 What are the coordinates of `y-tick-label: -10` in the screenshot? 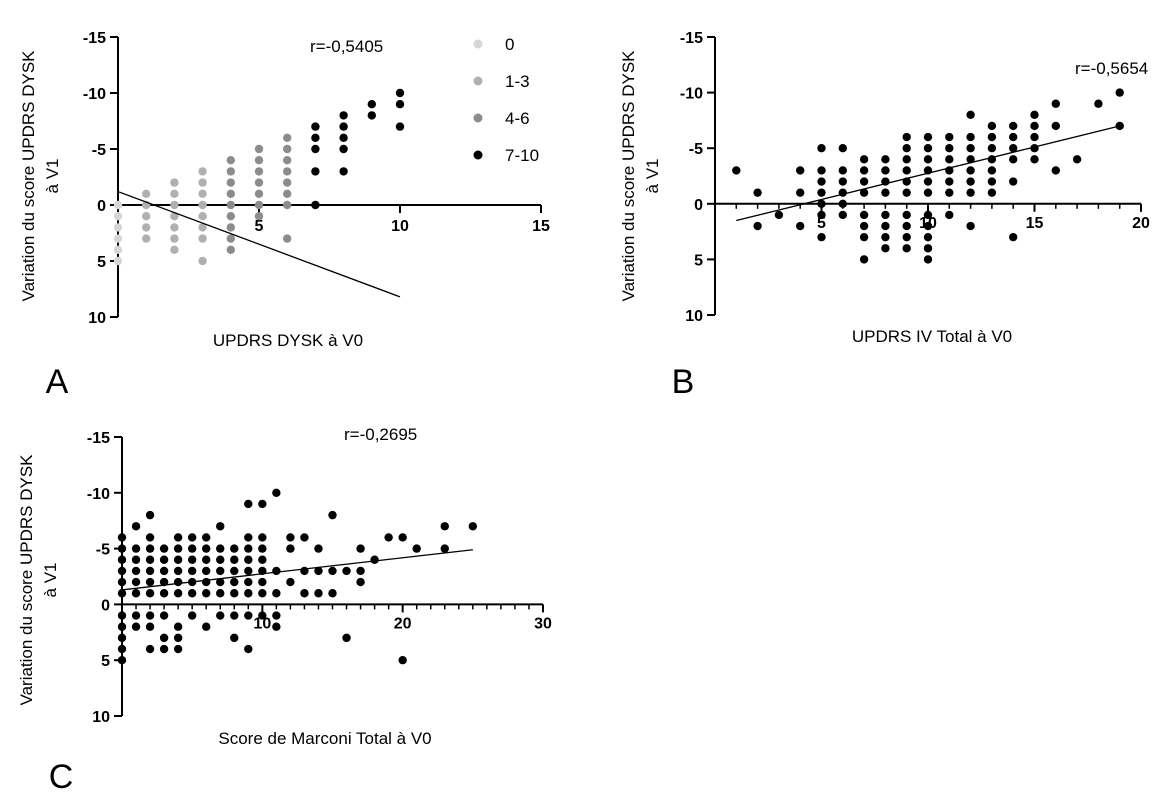 It's located at (691, 94).